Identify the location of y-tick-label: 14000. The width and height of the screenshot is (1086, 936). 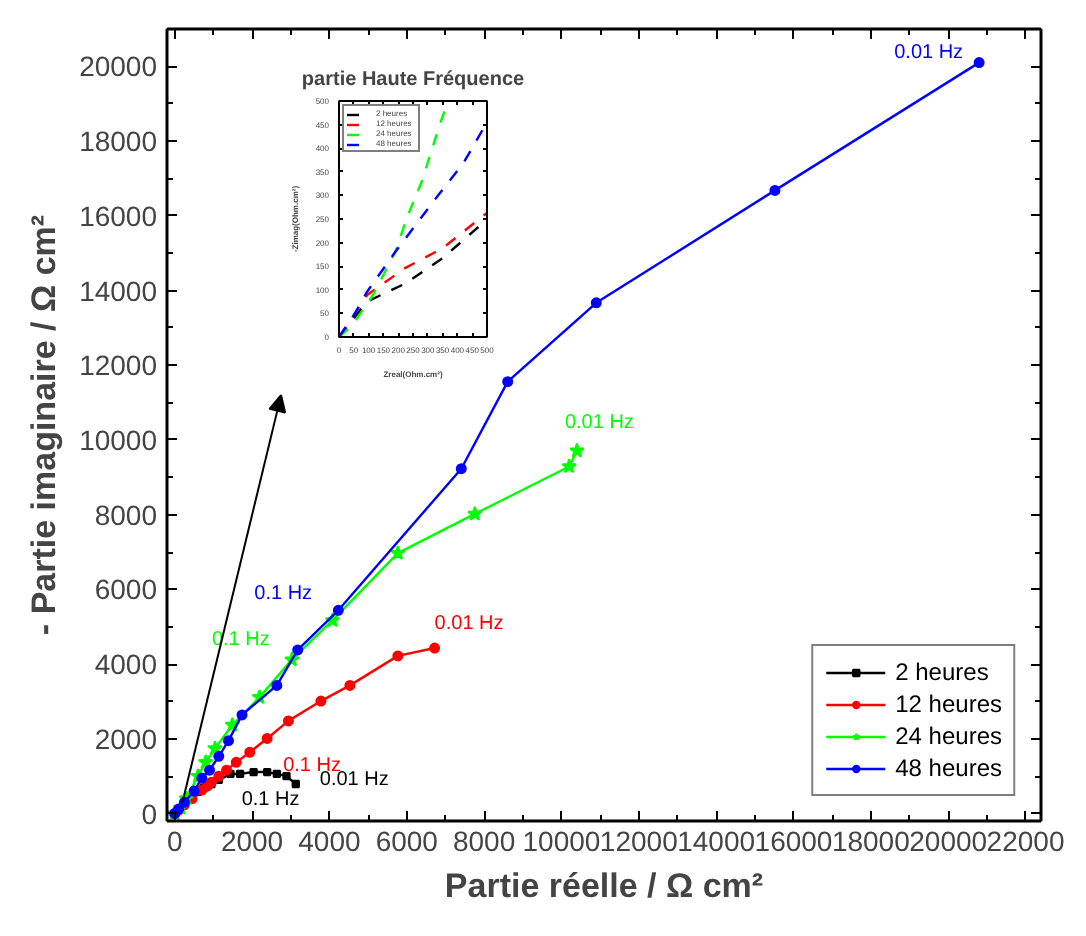
(118, 290).